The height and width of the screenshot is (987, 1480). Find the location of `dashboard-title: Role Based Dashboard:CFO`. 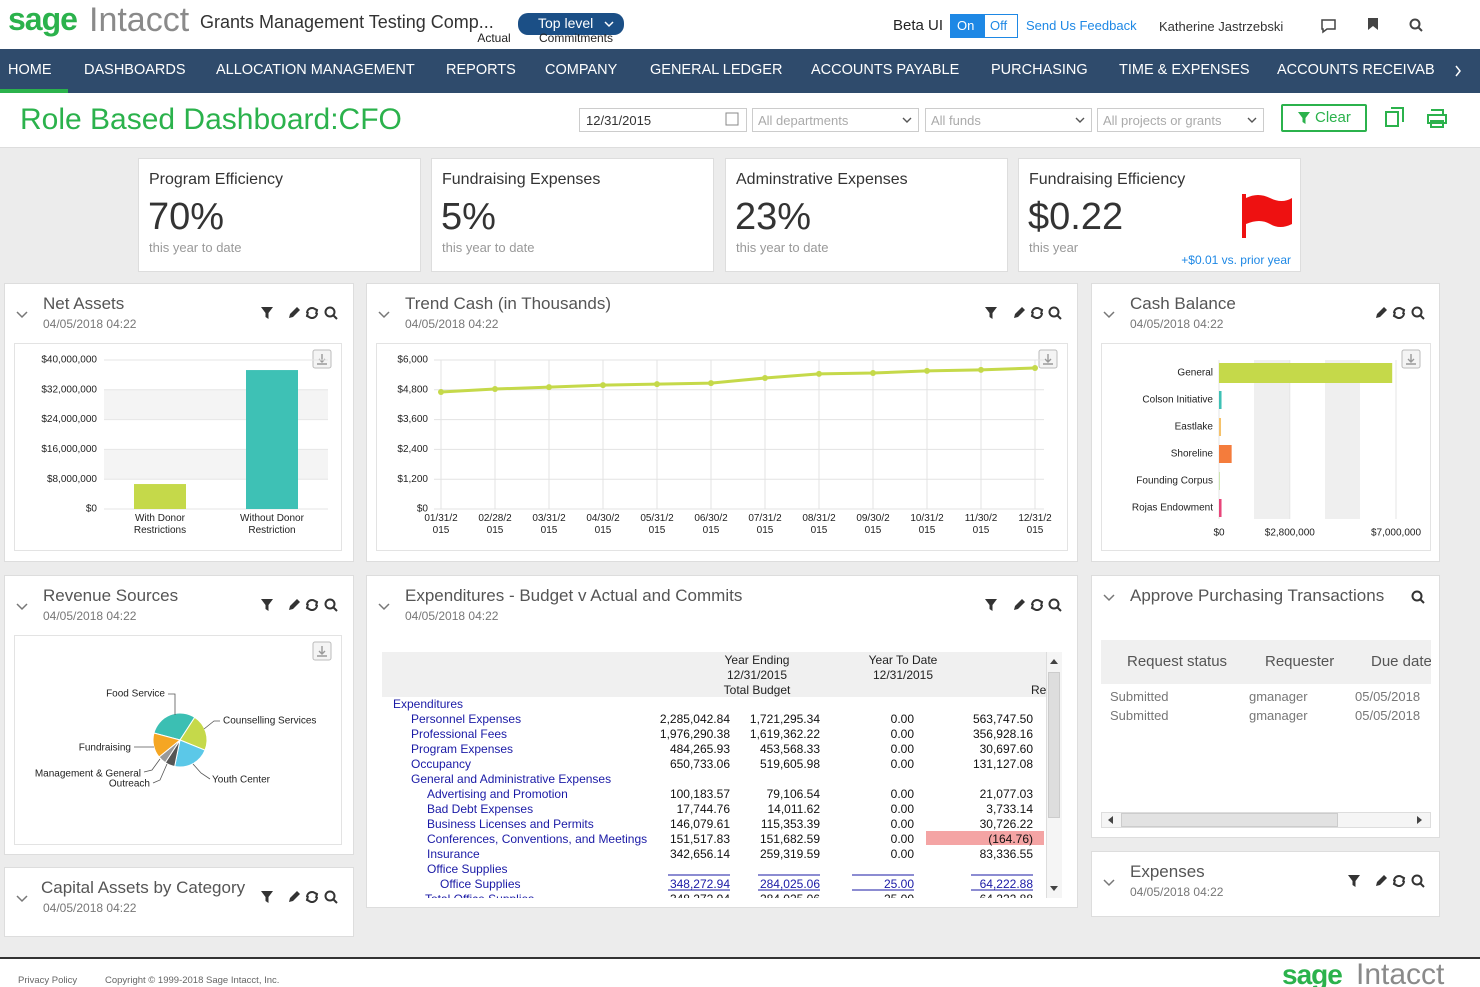

dashboard-title: Role Based Dashboard:CFO is located at coordinates (211, 120).